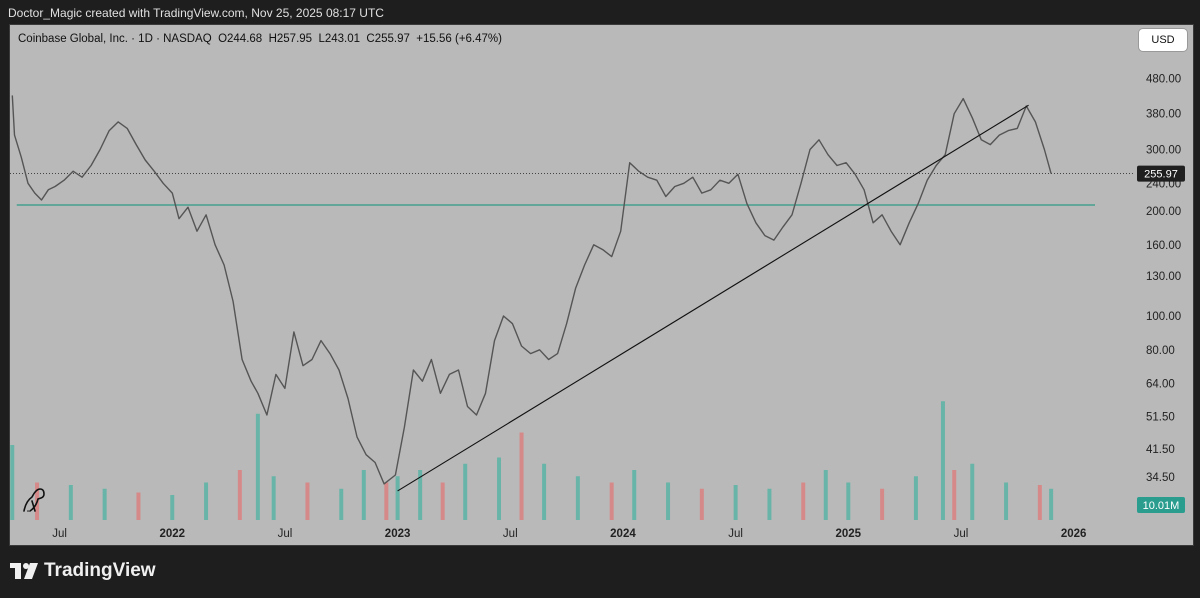  Describe the element at coordinates (1163, 317) in the screenshot. I see `y-tick-label: 100.00` at that location.